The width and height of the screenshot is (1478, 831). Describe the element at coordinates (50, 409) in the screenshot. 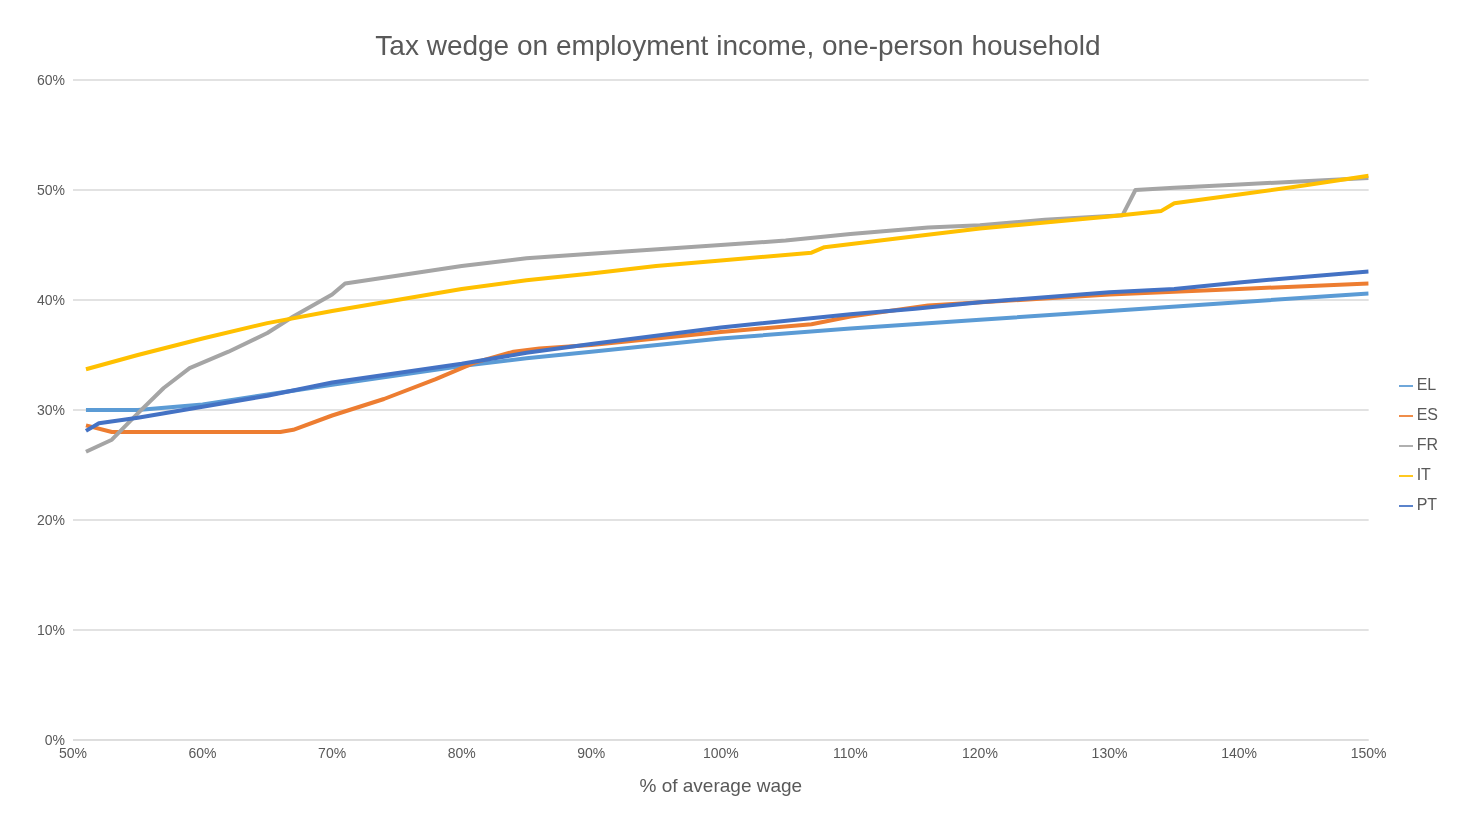

I see `y-tick-label: 30%` at that location.